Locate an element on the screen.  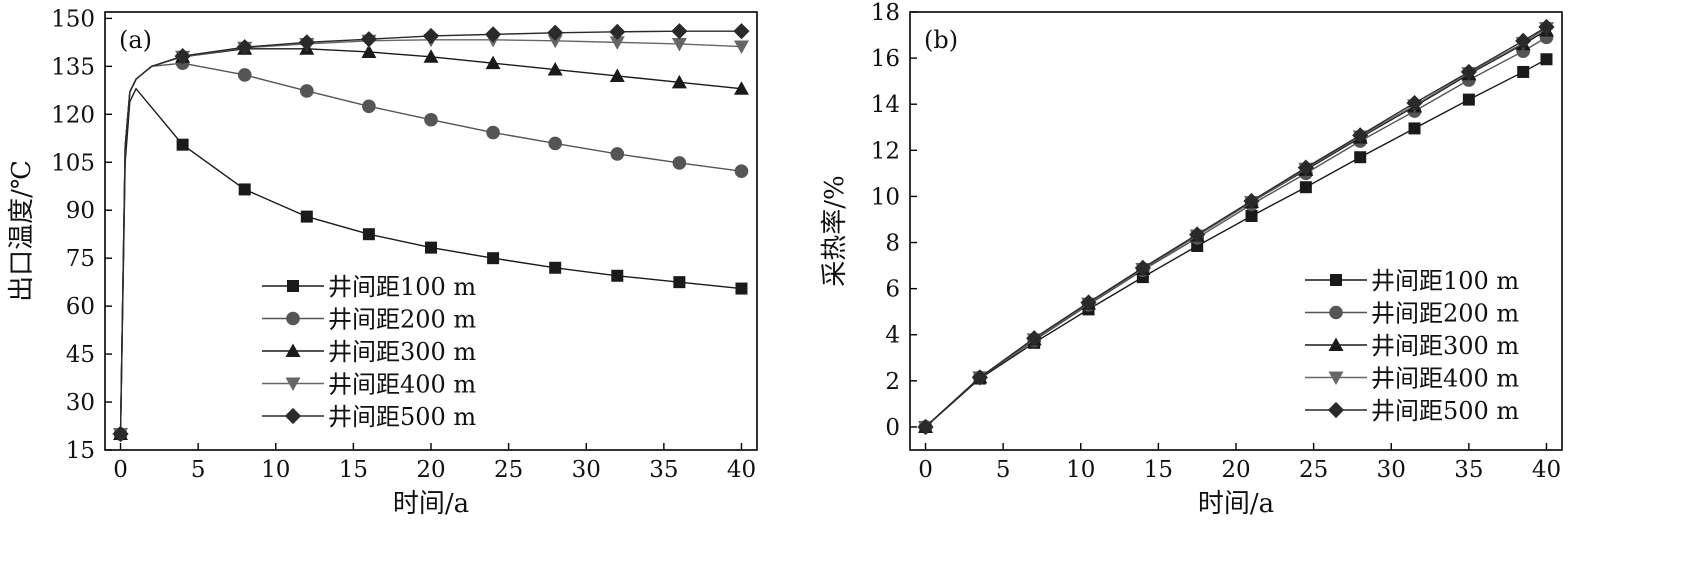
legend-label: 井间距200 m is located at coordinates (1445, 314).